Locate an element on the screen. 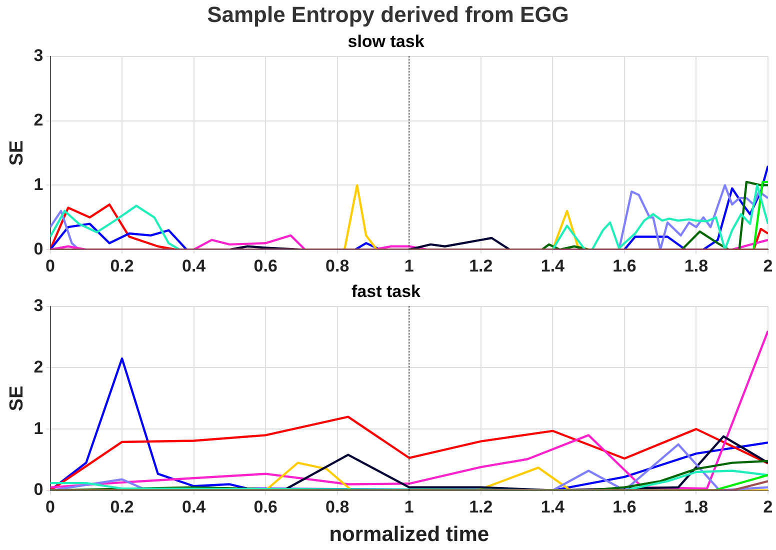 The image size is (776, 550). chart-title: Sample Entropy derived from EGG is located at coordinates (388, 15).